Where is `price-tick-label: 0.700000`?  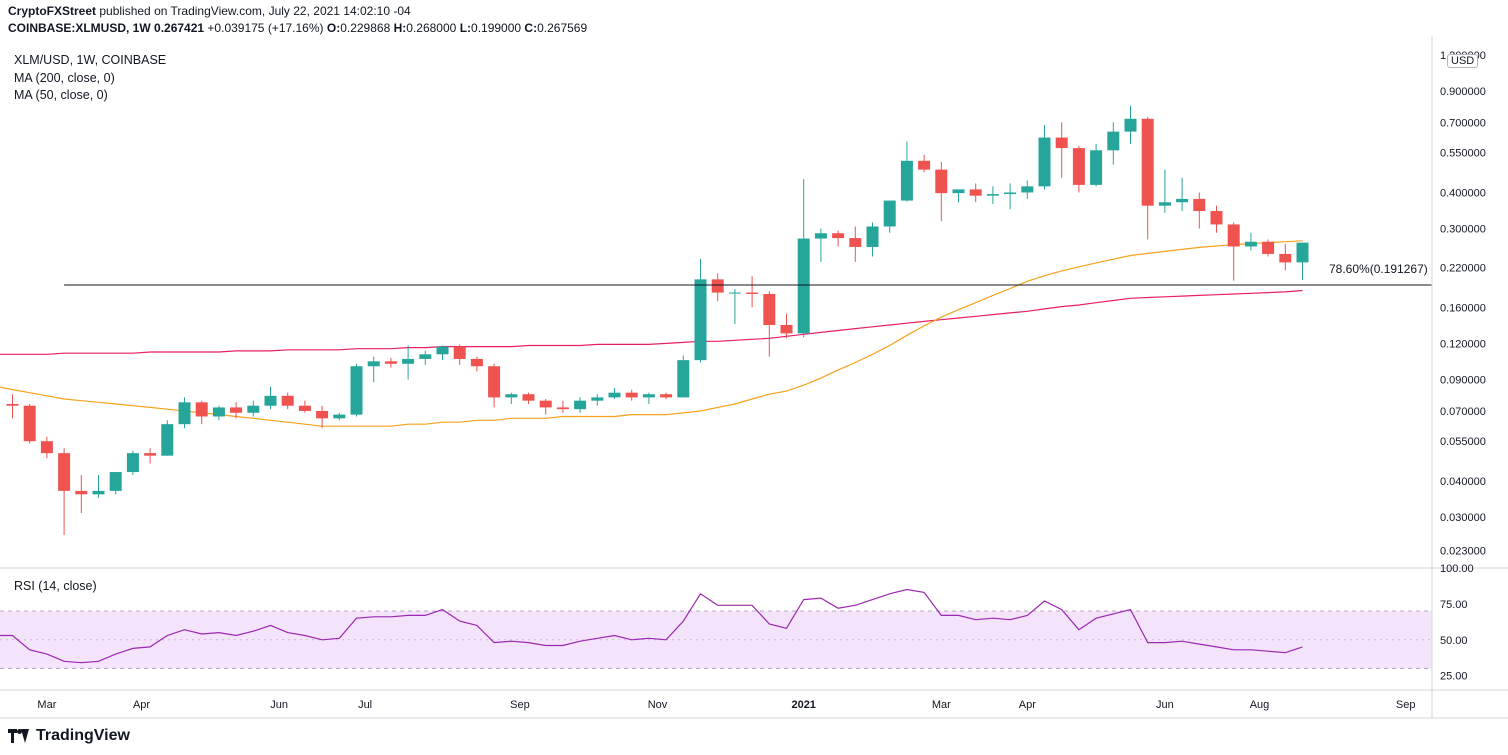
price-tick-label: 0.700000 is located at coordinates (1463, 123).